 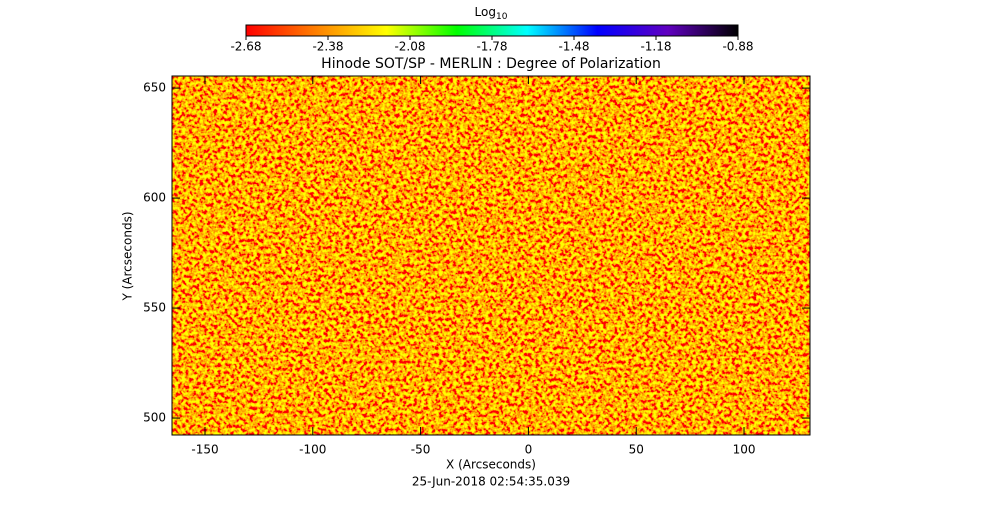 I want to click on x-tick-label: 50, so click(x=636, y=450).